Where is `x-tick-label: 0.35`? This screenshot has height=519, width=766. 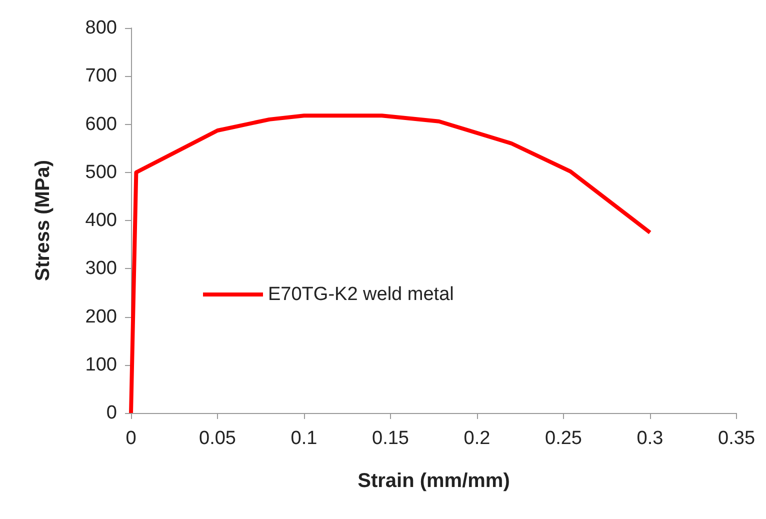 x-tick-label: 0.35 is located at coordinates (737, 438).